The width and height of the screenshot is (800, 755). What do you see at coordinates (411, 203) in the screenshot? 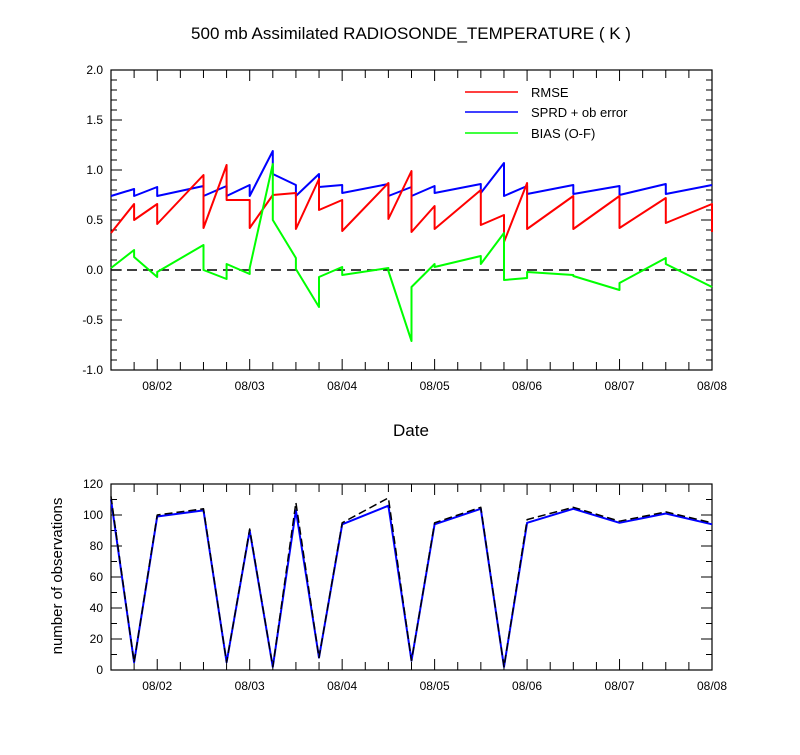
I see `series-line-rmse` at bounding box center [411, 203].